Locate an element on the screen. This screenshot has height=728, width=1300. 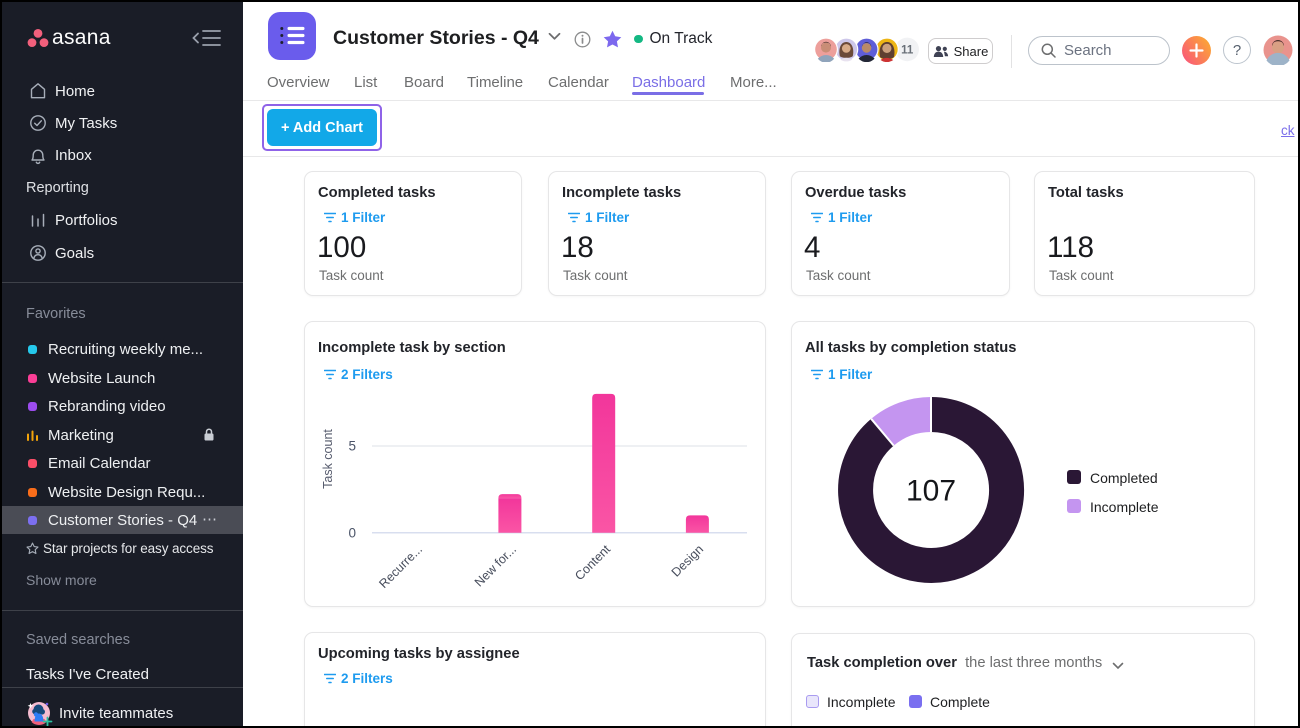
svg-text: 0 is located at coordinates (352, 532).